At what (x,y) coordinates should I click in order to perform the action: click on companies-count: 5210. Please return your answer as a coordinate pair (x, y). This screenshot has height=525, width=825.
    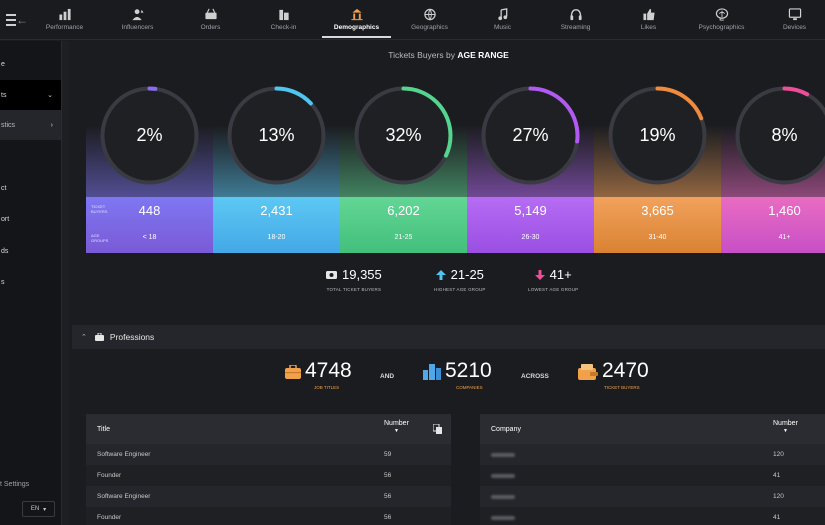
    Looking at the image, I should click on (468, 370).